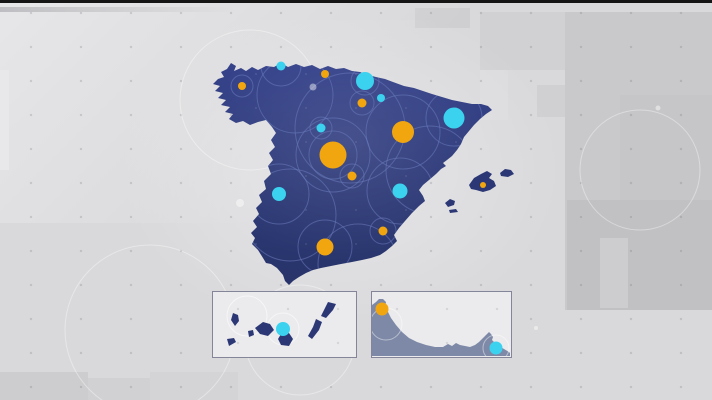 The image size is (712, 400). I want to click on lanzarote-shape, so click(328, 310).